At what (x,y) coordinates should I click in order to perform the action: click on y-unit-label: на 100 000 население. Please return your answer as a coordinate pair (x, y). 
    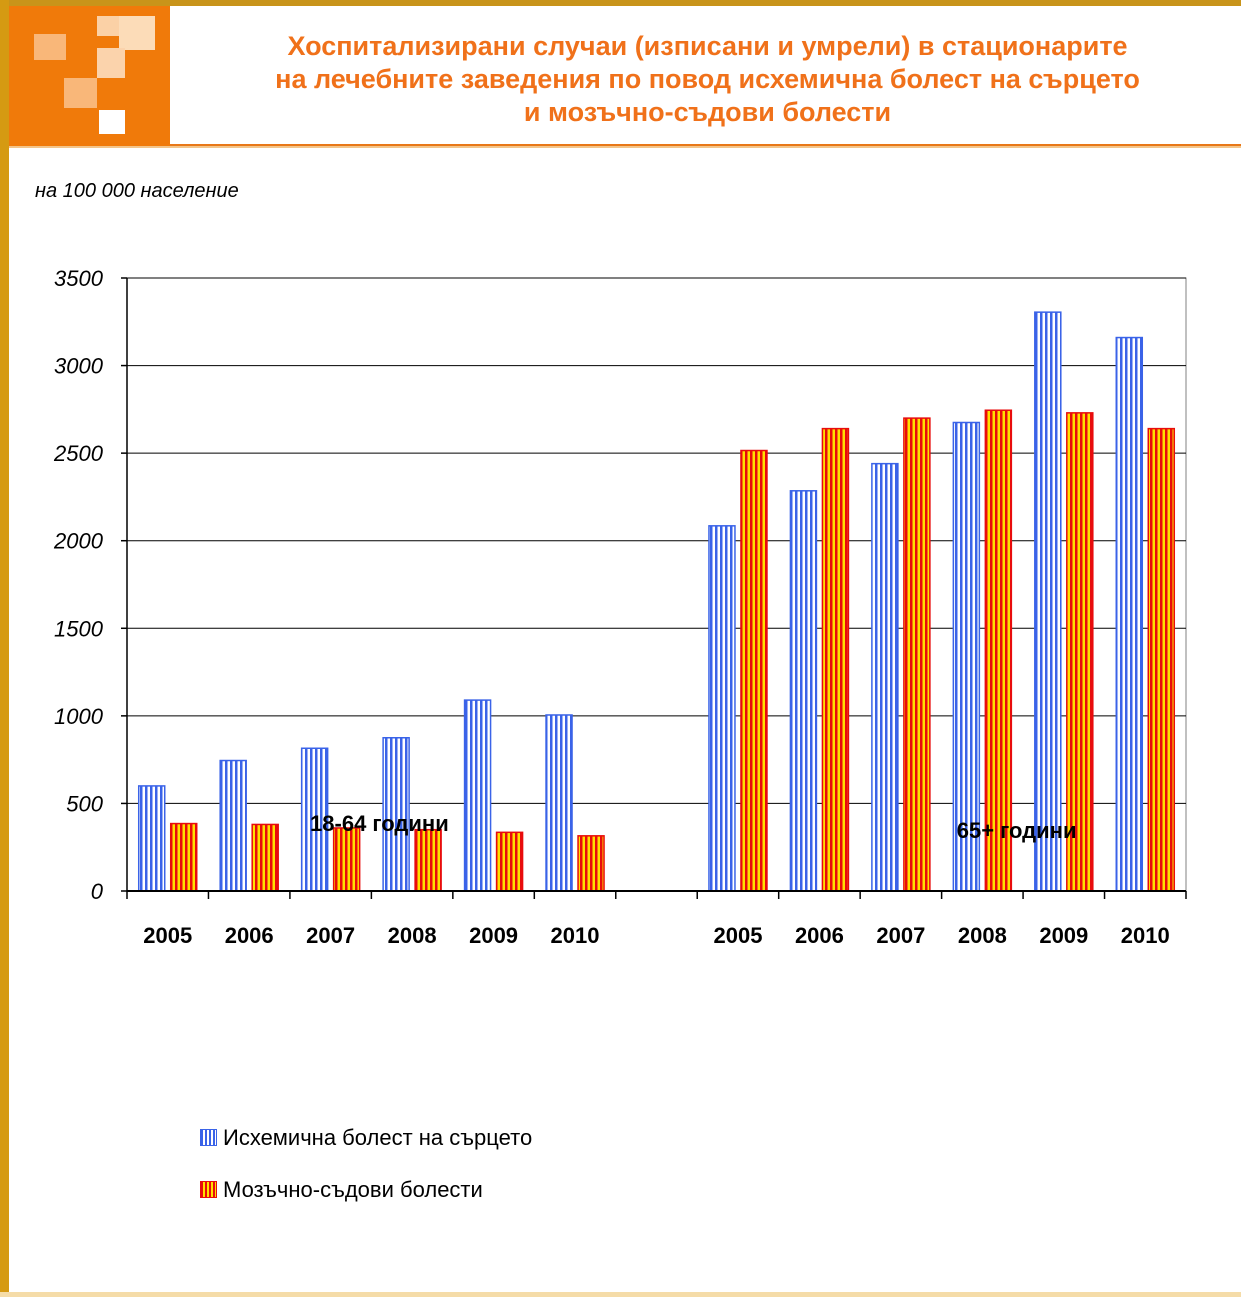
    Looking at the image, I should click on (137, 191).